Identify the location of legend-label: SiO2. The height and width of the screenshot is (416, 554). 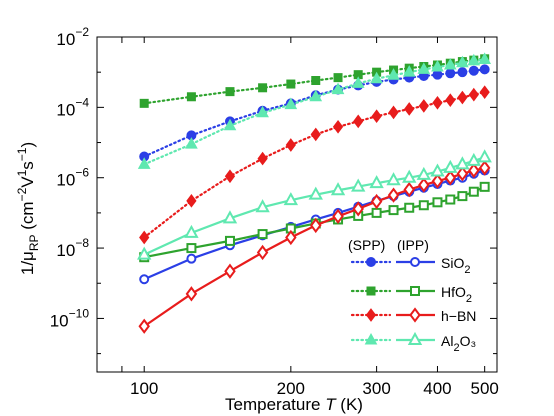
(455, 265).